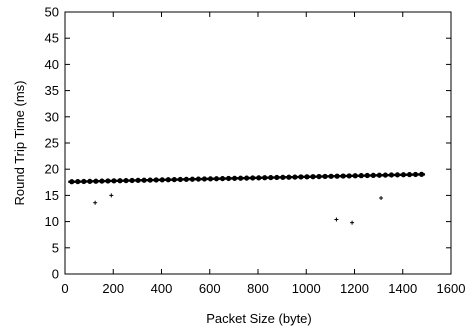 Image resolution: width=474 pixels, height=331 pixels. Describe the element at coordinates (52, 143) in the screenshot. I see `y-tick-label: 25` at that location.